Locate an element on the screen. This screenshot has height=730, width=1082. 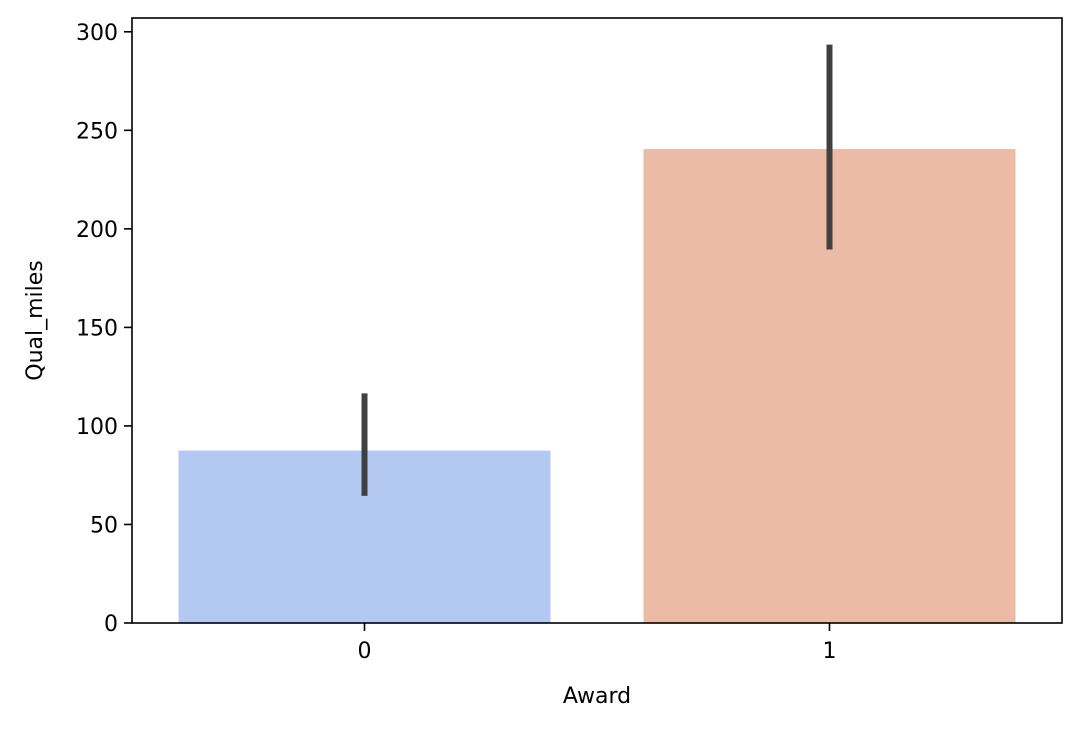
y-axis: 0 50 100 150 200 250 300 is located at coordinates (104, 329).